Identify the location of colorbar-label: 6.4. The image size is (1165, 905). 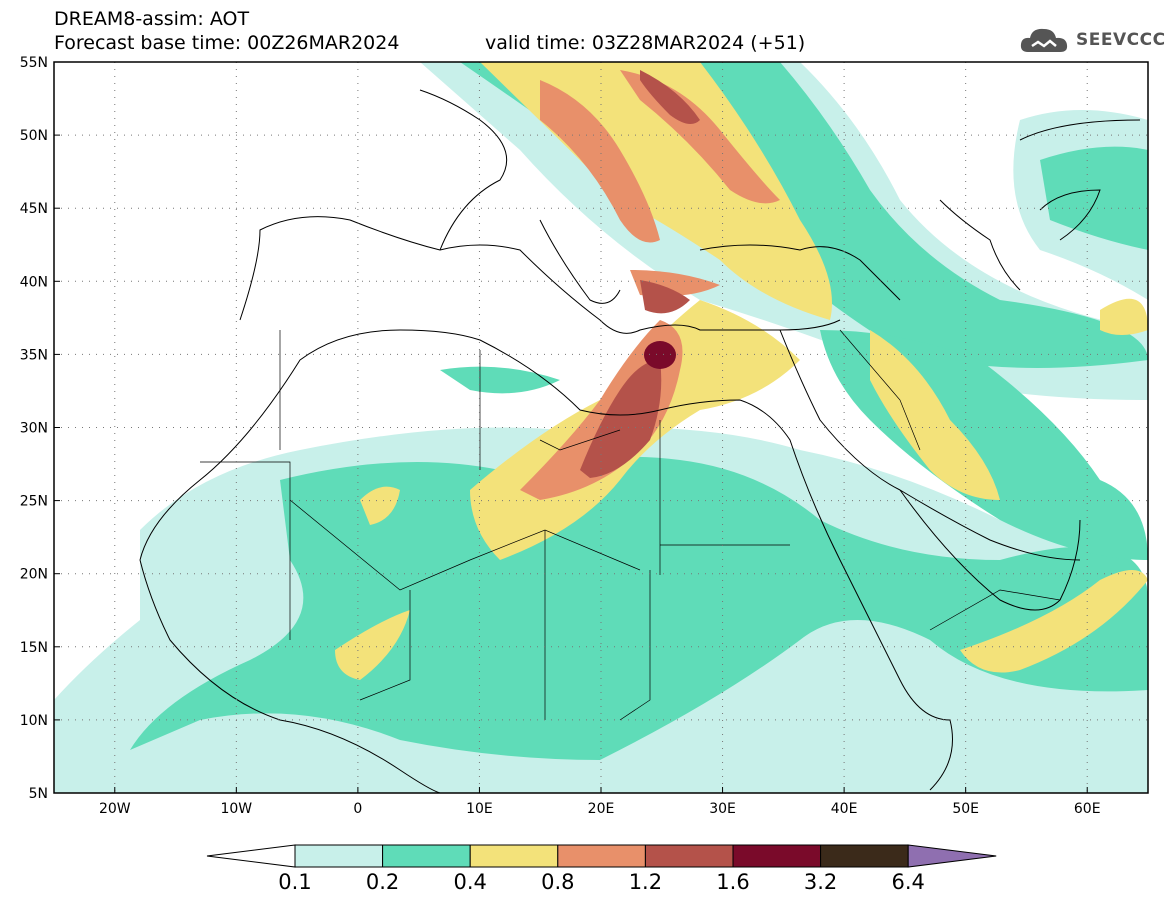
(907, 882).